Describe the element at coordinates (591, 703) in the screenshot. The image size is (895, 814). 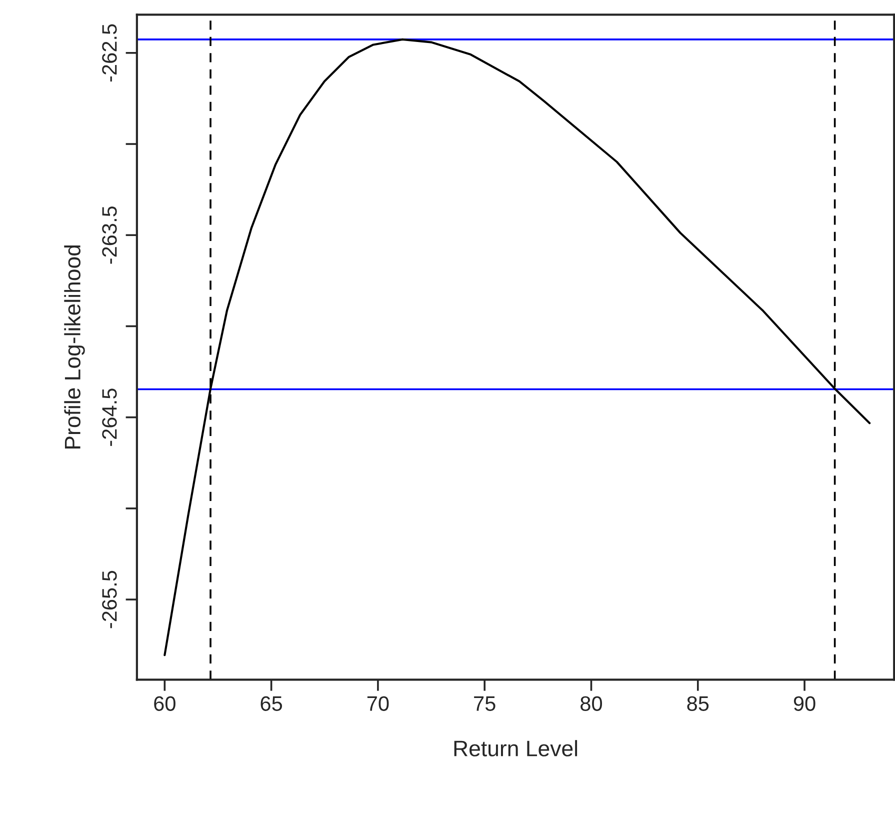
I see `x-tick-label: 80` at that location.